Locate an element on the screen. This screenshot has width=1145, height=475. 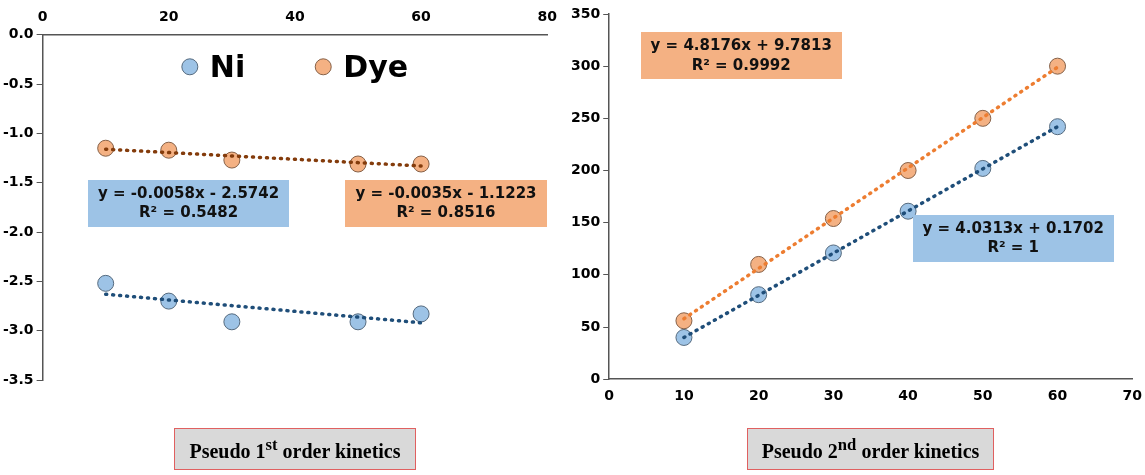
y-tick-label: 300 is located at coordinates (585, 64).